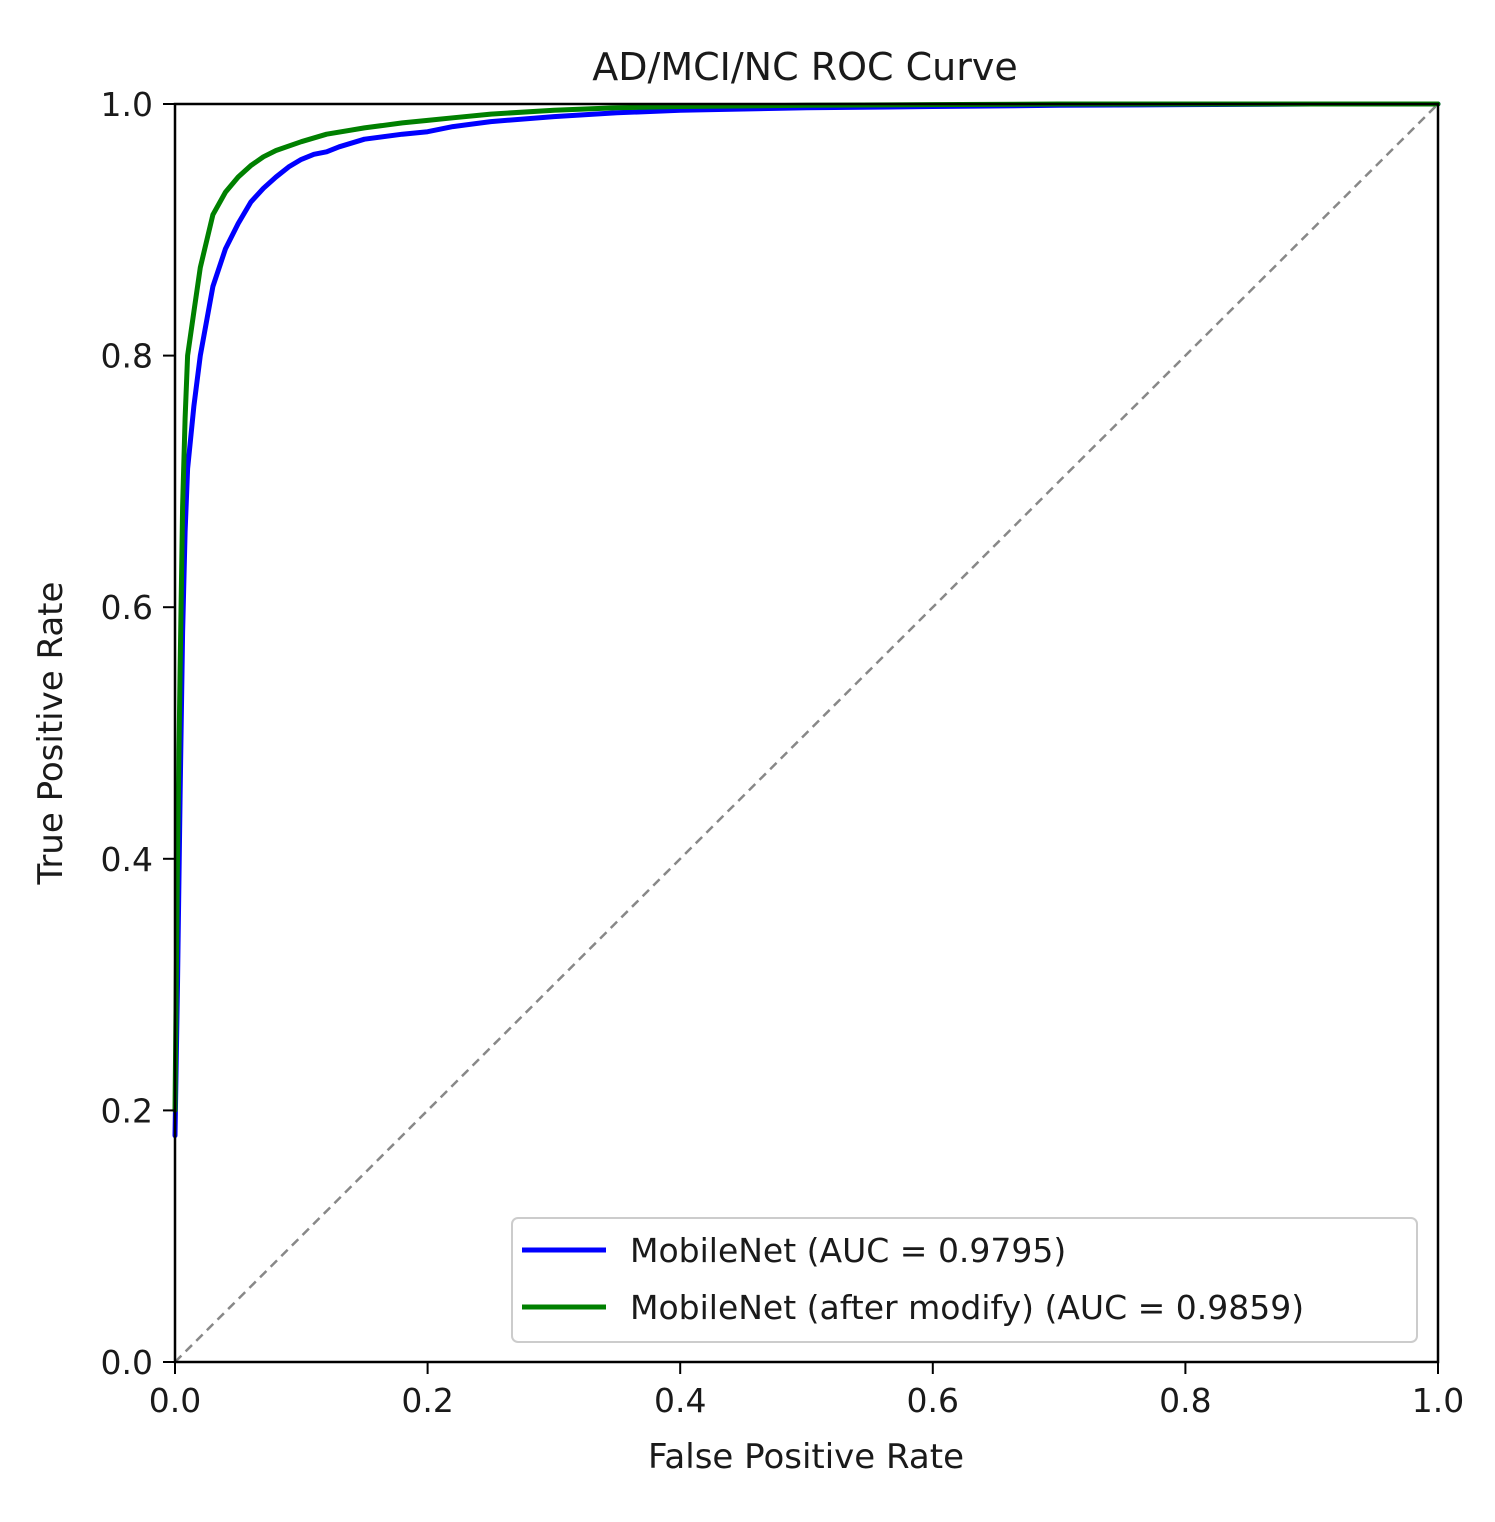  Describe the element at coordinates (427, 1400) in the screenshot. I see `x-tick-label: 0.2` at that location.